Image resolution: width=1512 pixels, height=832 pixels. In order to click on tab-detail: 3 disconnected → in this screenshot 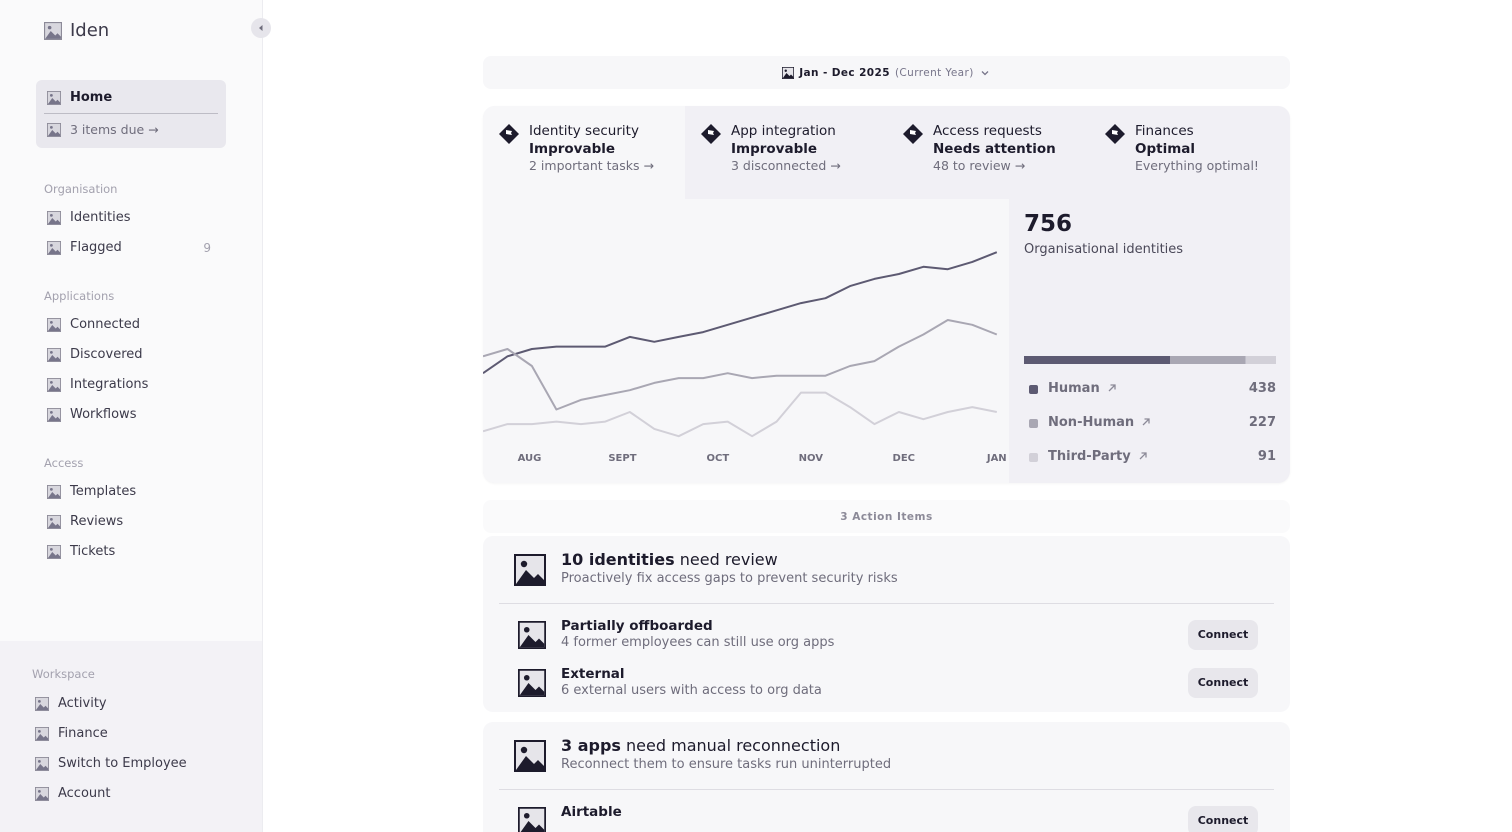, I will do `click(786, 165)`.